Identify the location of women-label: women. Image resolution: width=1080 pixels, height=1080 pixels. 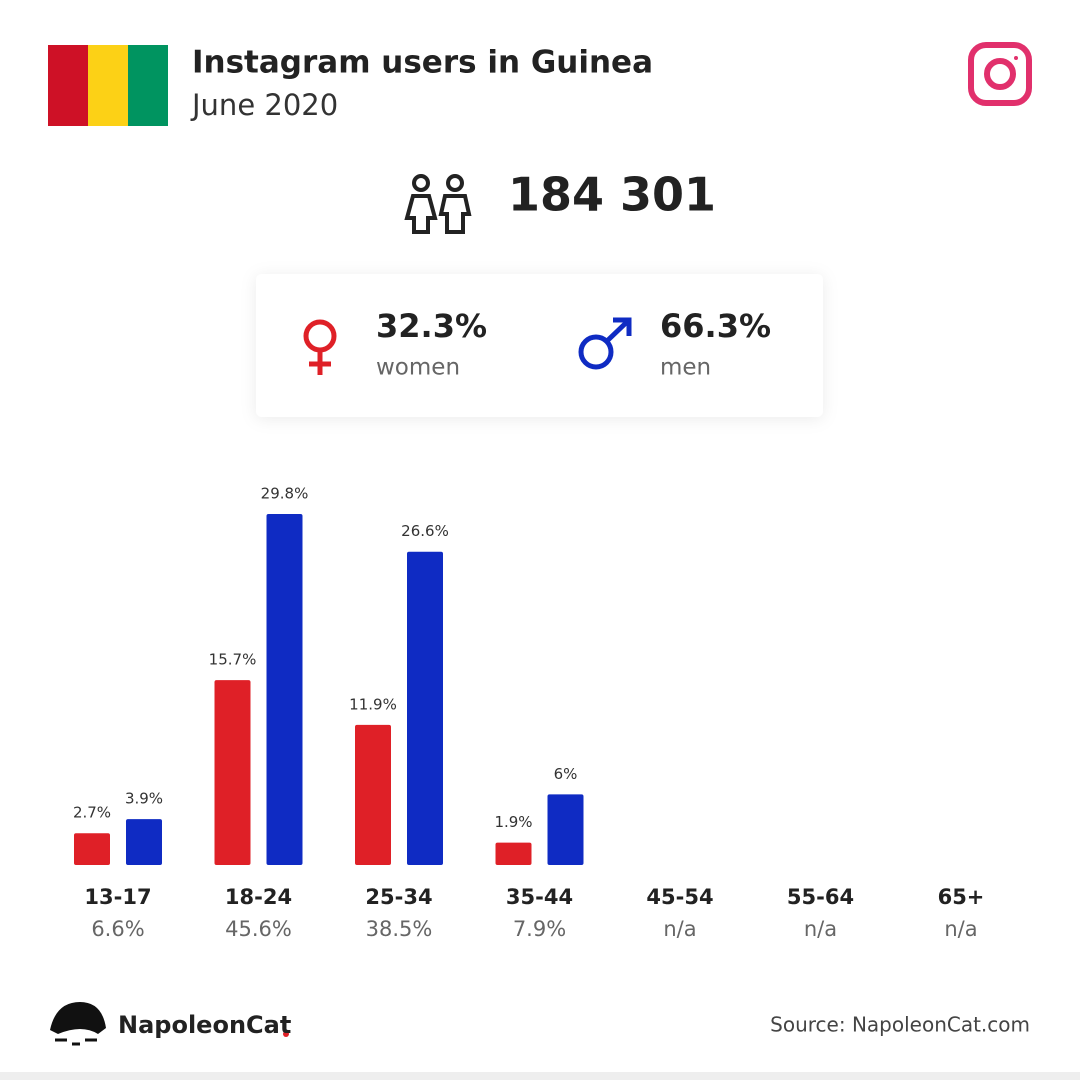
(418, 368).